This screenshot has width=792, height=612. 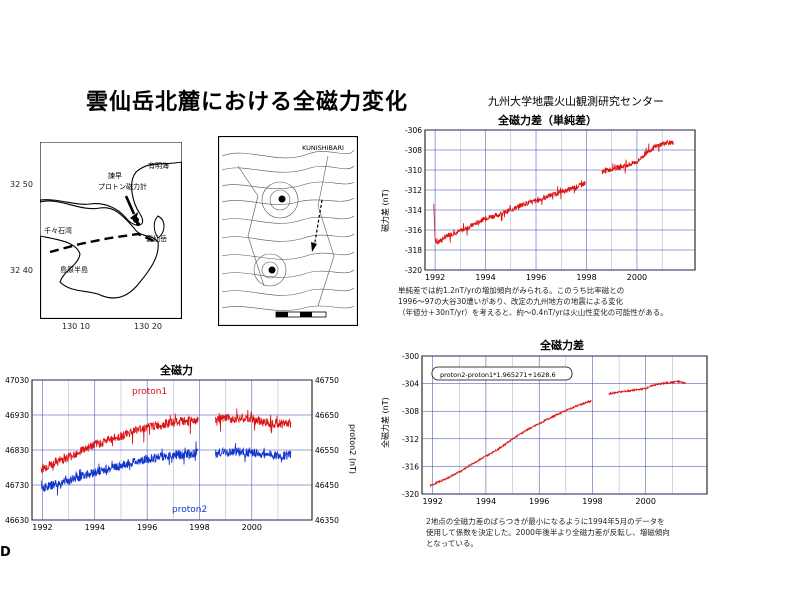 I want to click on chart-bottom-right-ytick-label: -304, so click(x=410, y=384).